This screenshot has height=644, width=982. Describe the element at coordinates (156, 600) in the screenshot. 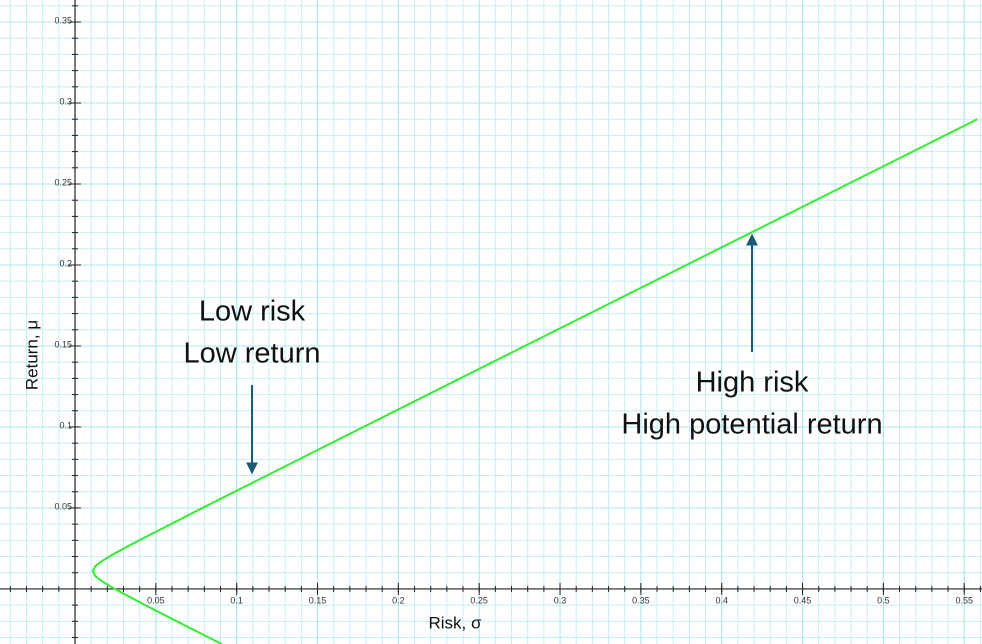

I see `x-tick-label: 0.05` at that location.